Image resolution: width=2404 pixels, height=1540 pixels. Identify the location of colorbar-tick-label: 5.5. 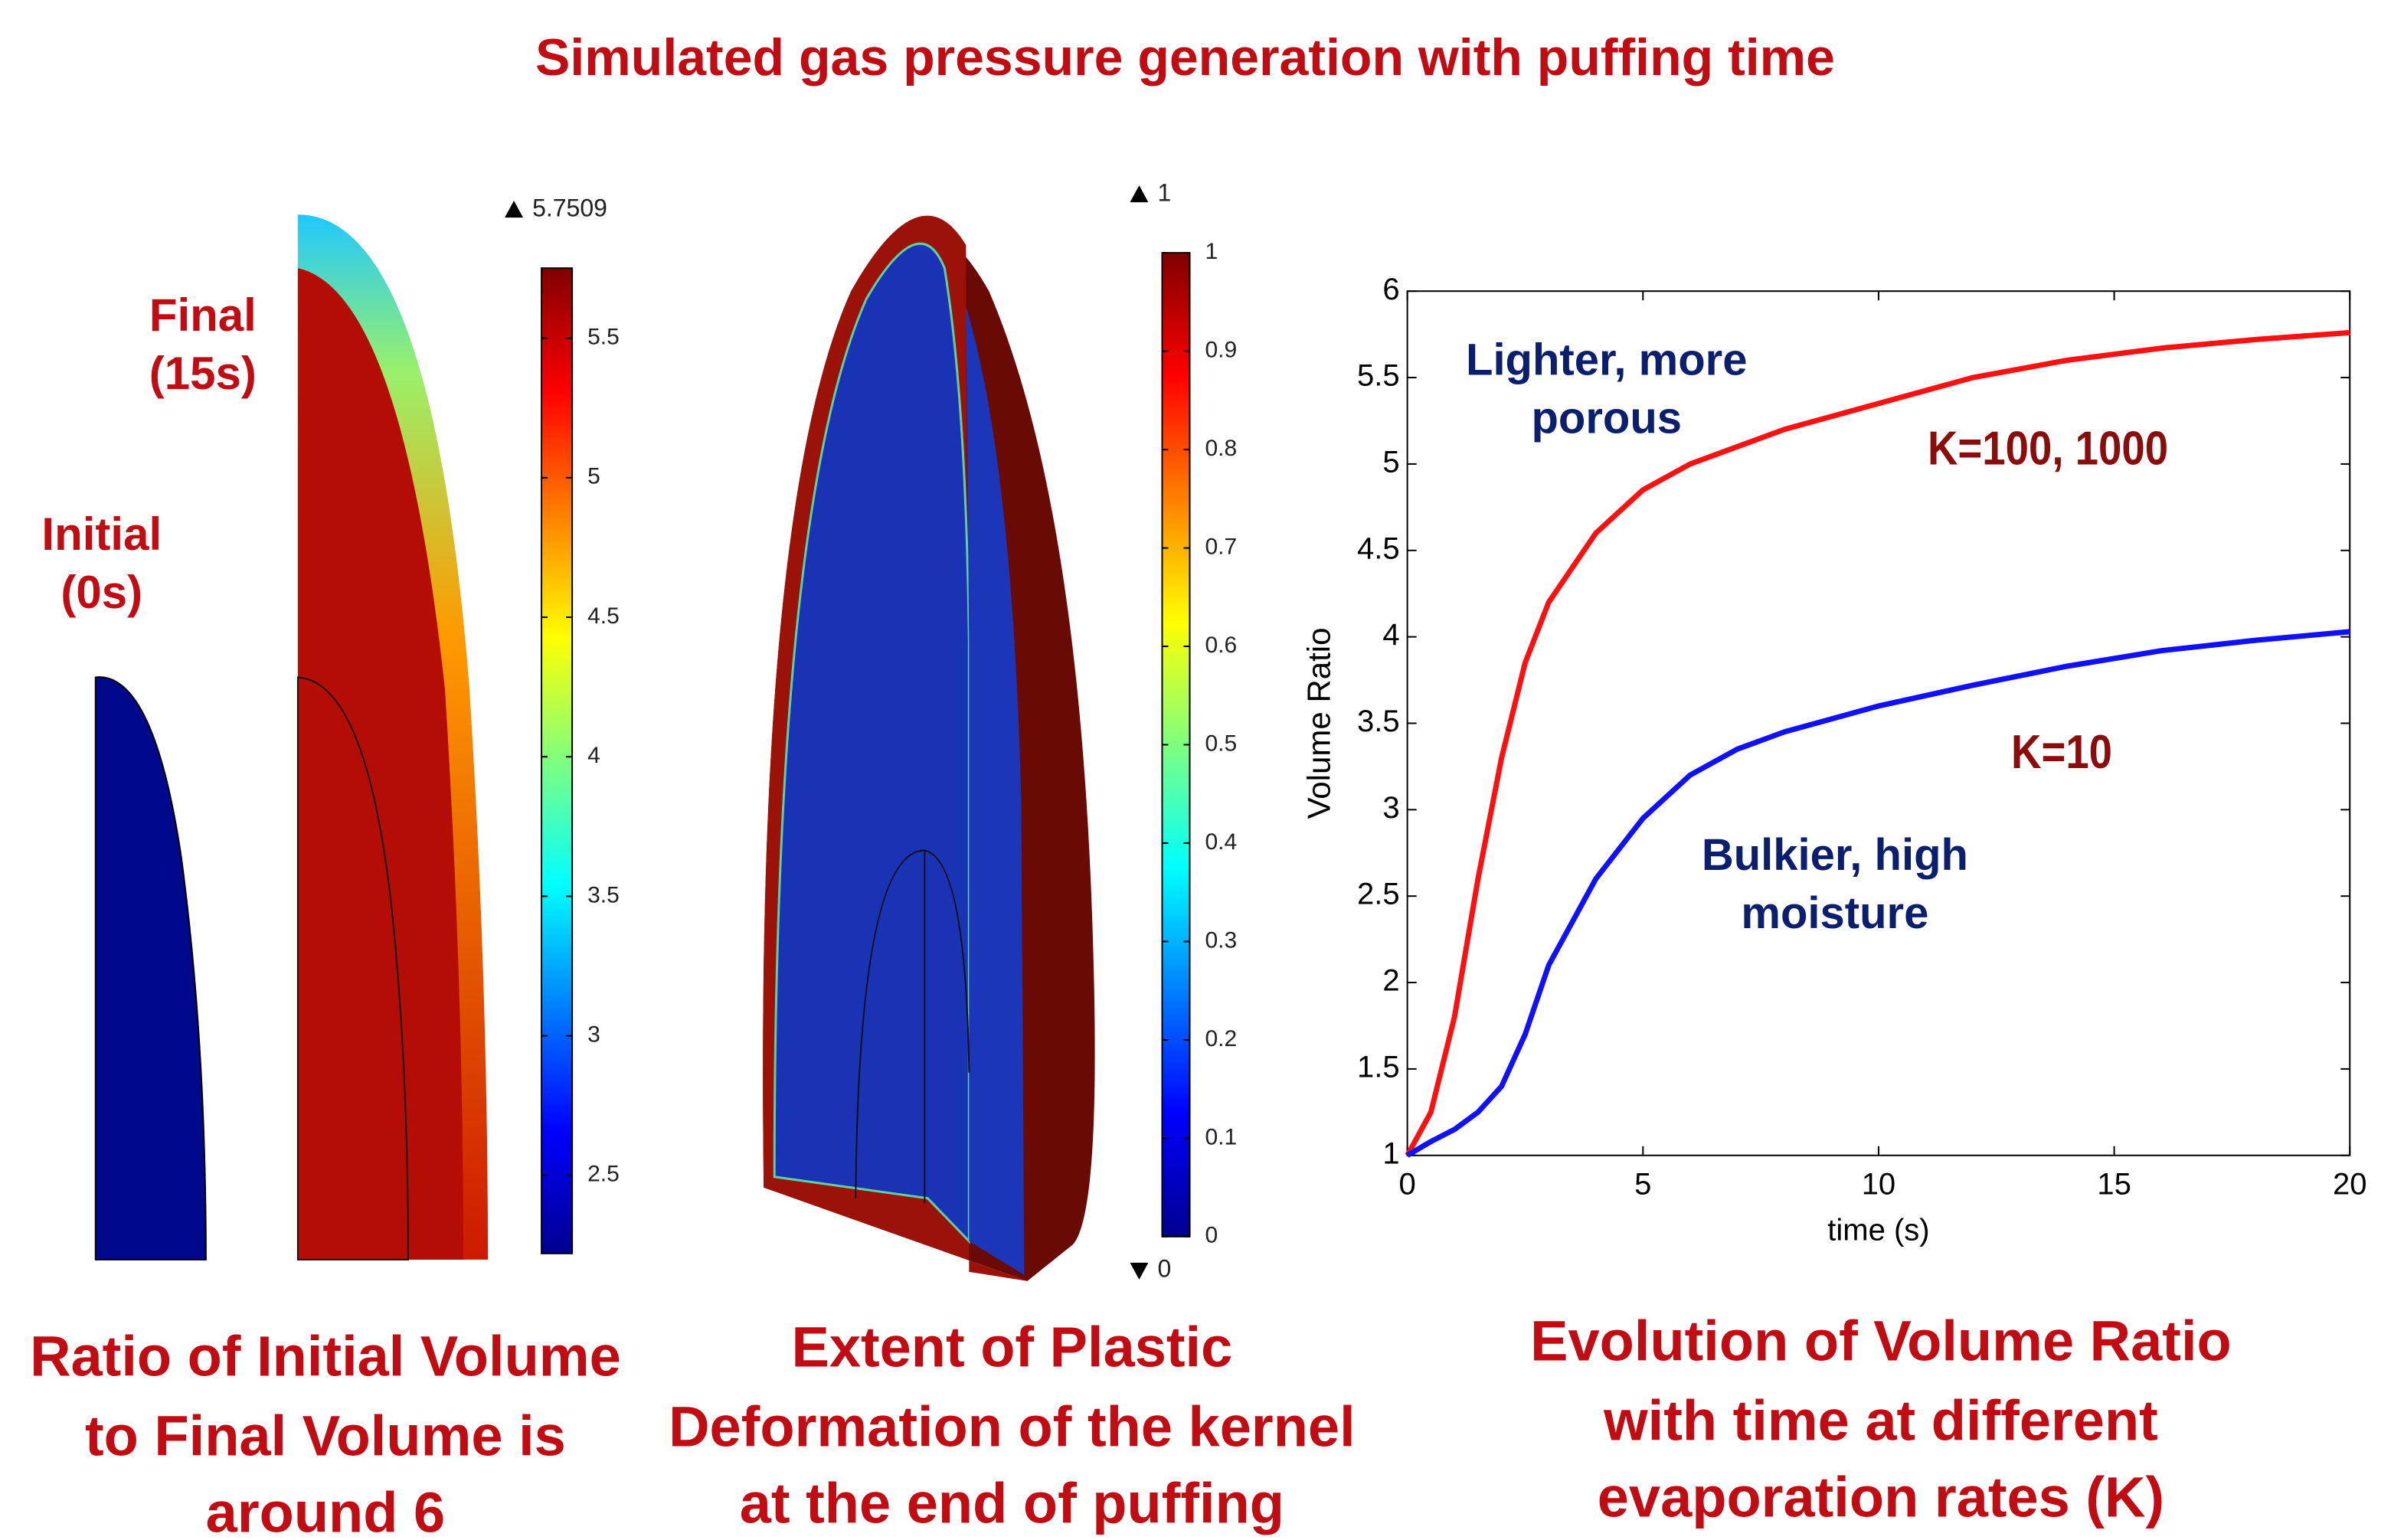
(603, 337).